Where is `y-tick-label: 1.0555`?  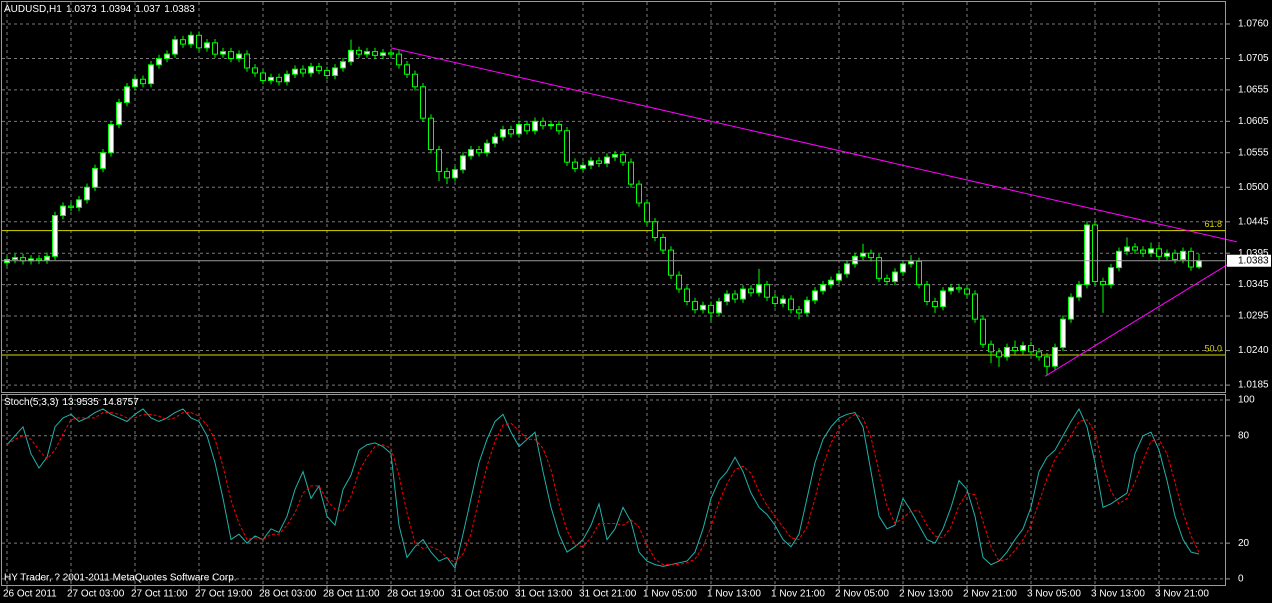
y-tick-label: 1.0555 is located at coordinates (1253, 152).